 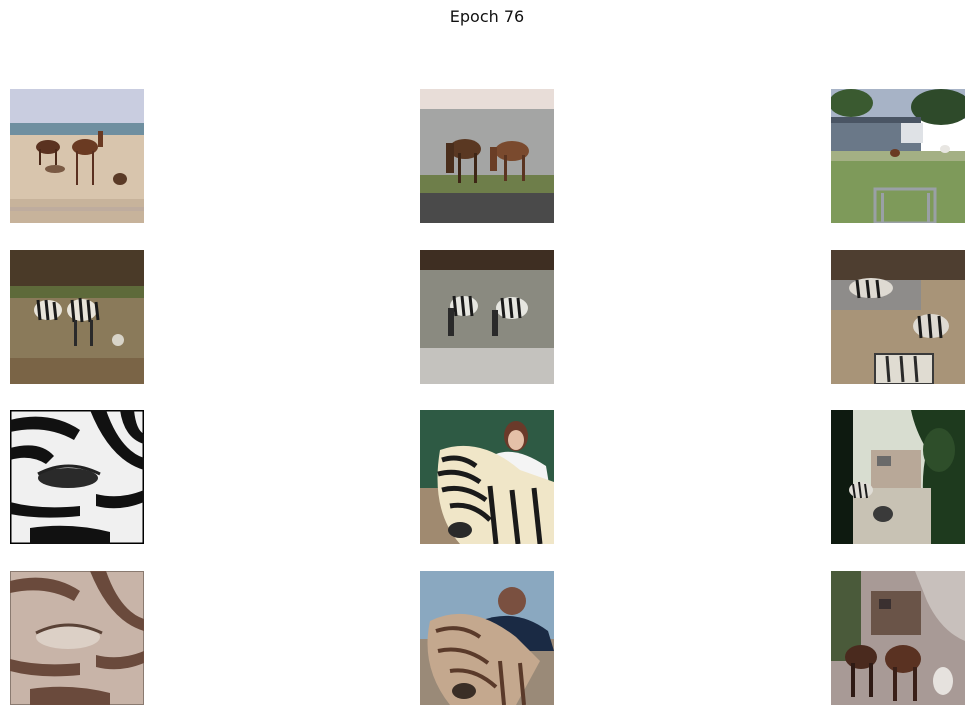 What do you see at coordinates (487, 16) in the screenshot?
I see `figure-title: Epoch 76` at bounding box center [487, 16].